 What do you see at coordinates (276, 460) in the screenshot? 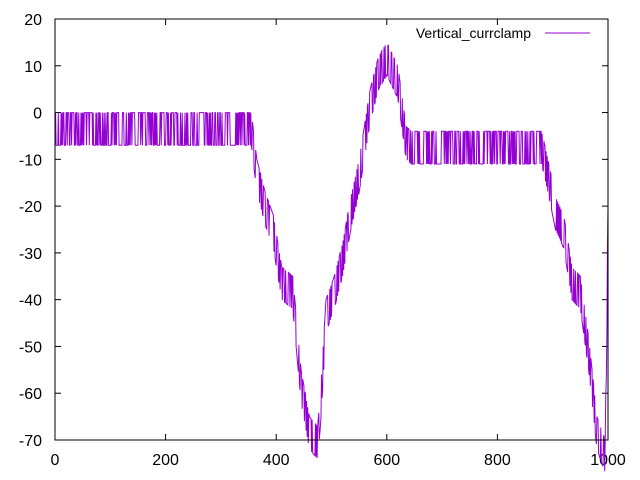
I see `x-tick-label: 400` at bounding box center [276, 460].